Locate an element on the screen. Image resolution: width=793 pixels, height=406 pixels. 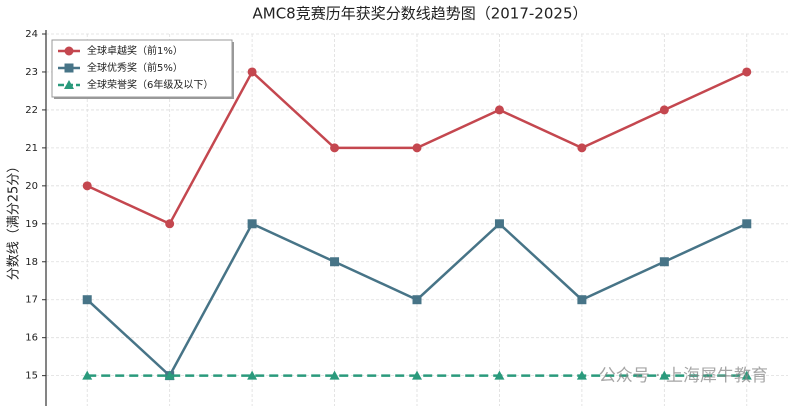
y-tick-label: 21 is located at coordinates (31, 148).